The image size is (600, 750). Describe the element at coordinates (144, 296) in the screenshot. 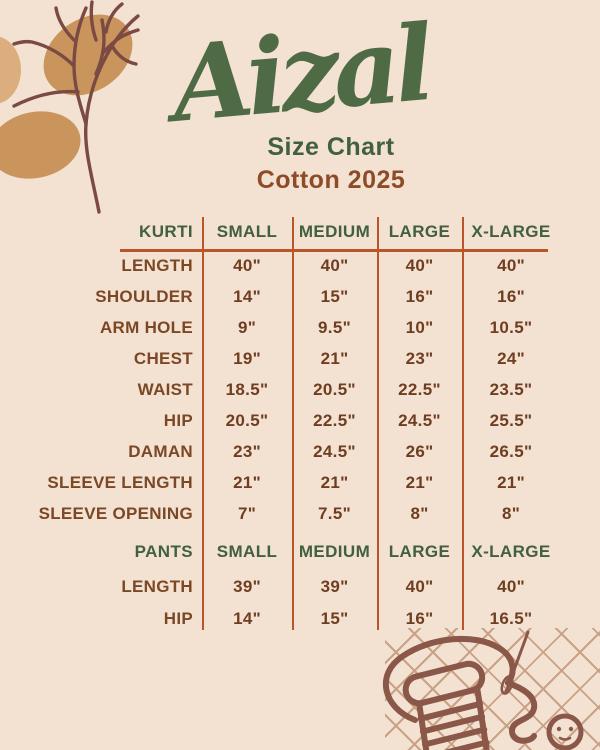

I see `measurement-label: SHOULDER` at that location.